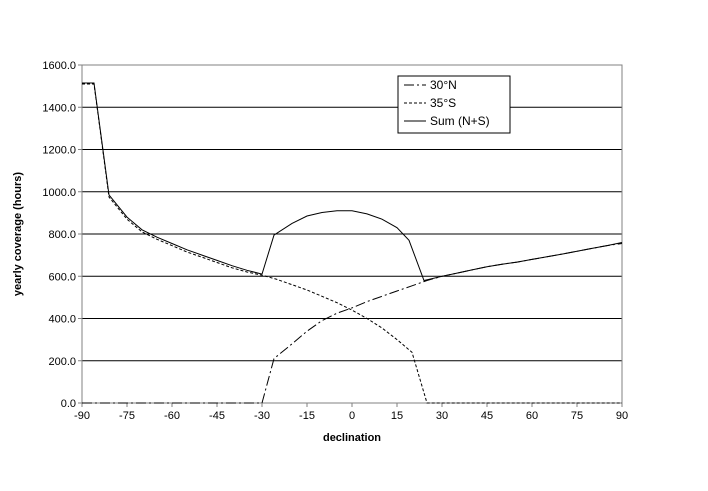 This screenshot has width=708, height=491. Describe the element at coordinates (577, 416) in the screenshot. I see `x-tick-label: 75` at that location.